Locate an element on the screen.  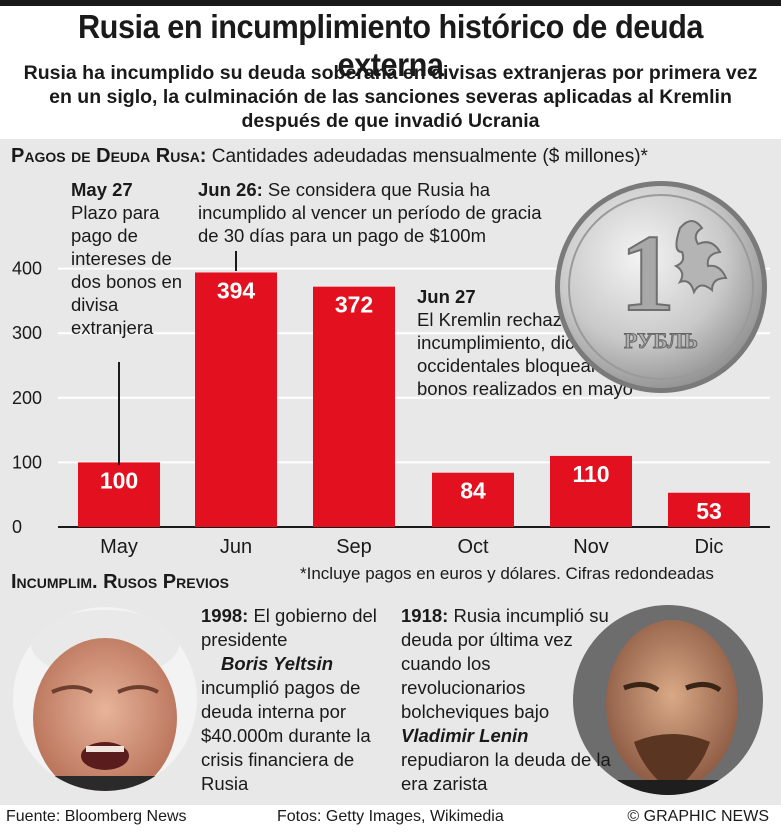
bar-value-label: 100 is located at coordinates (119, 480).